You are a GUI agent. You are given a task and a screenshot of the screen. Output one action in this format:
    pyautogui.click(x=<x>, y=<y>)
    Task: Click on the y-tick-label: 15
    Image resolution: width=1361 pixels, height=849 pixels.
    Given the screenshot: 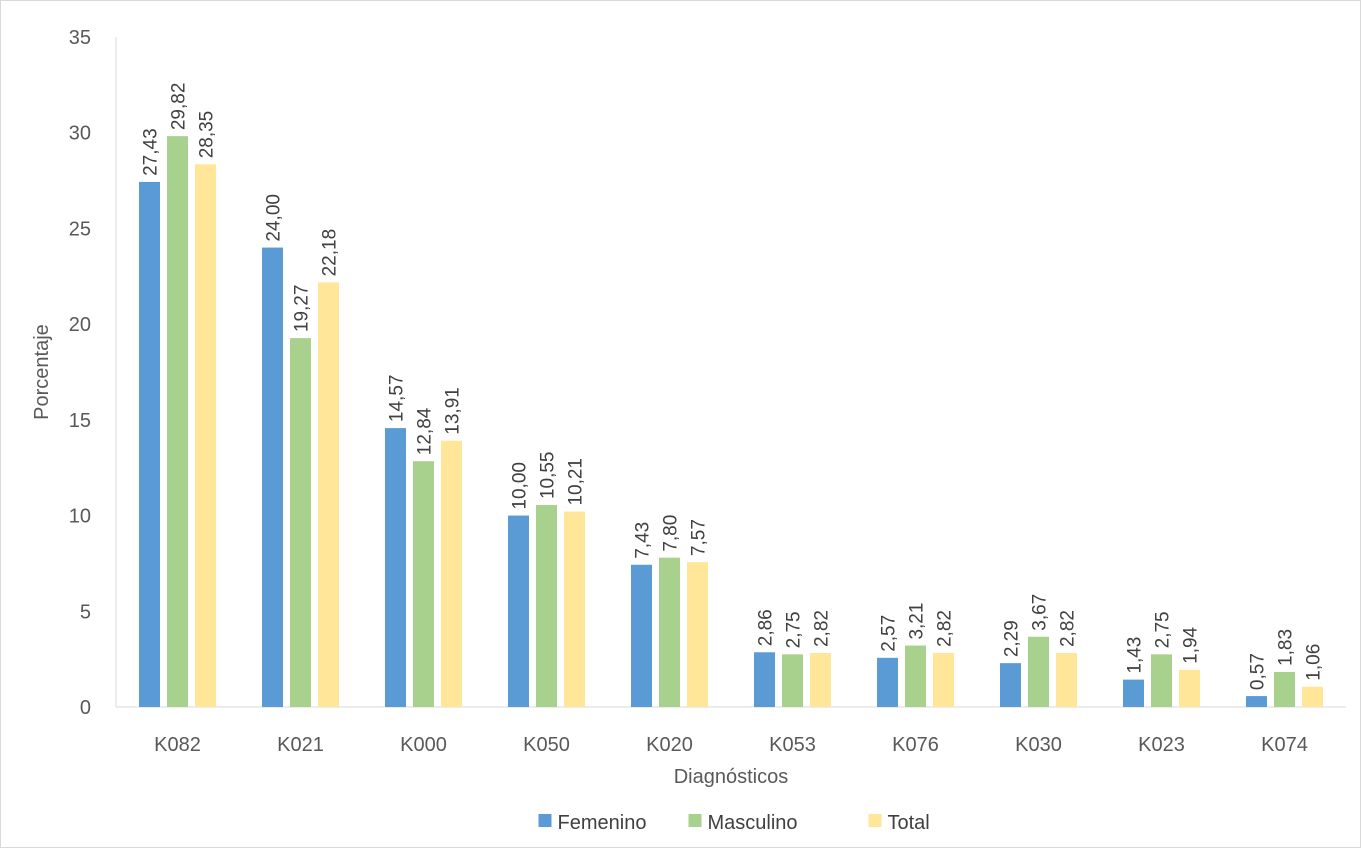 What is the action you would take?
    pyautogui.click(x=80, y=421)
    